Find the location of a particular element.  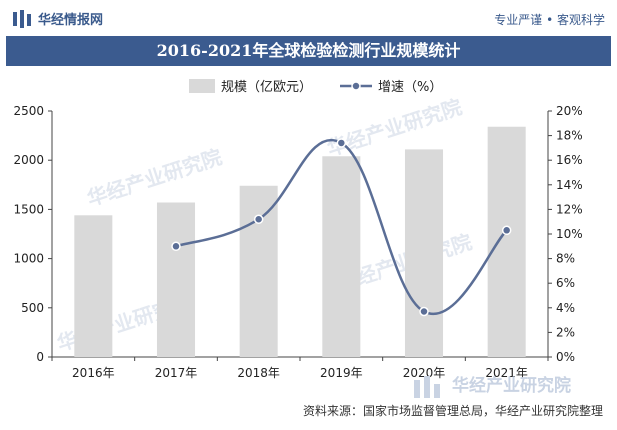

slogan: 专业严谨 • 客观科学 is located at coordinates (549, 20).